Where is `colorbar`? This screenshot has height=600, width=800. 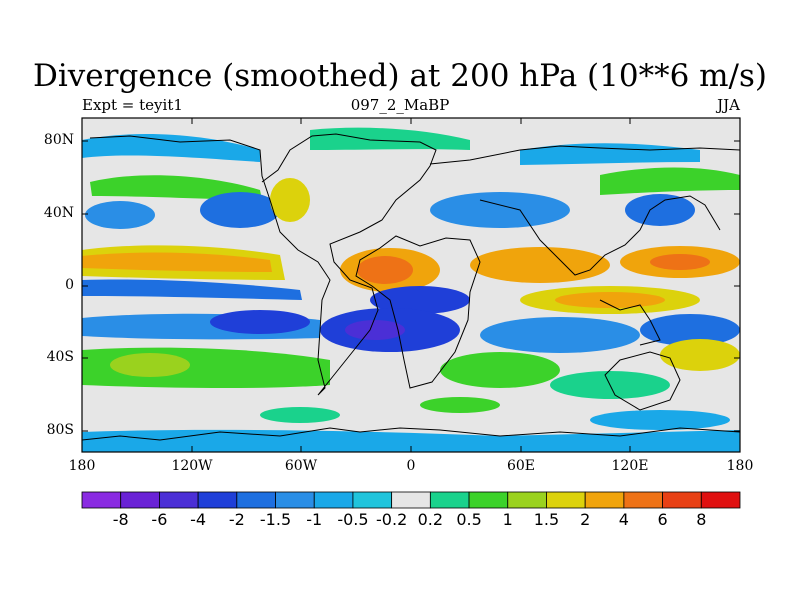
colorbar is located at coordinates (411, 500).